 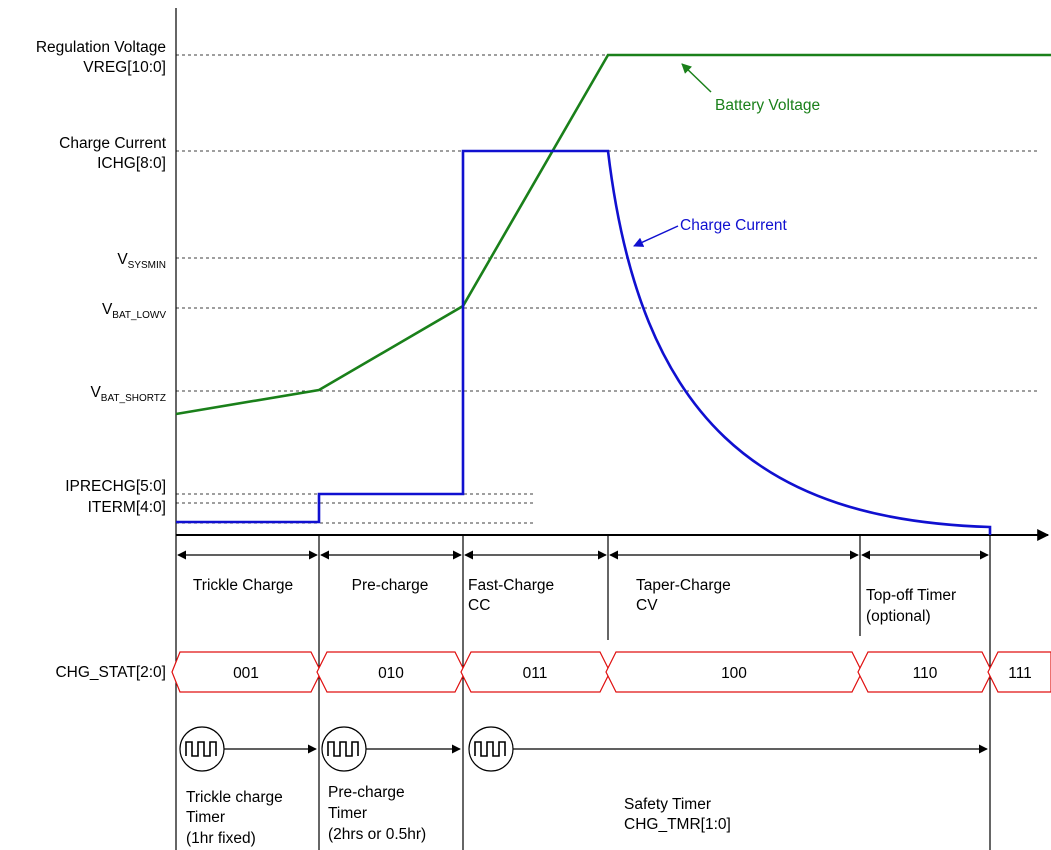 What do you see at coordinates (511, 585) in the screenshot?
I see `fast-charge-phase-label: Fast-Charge` at bounding box center [511, 585].